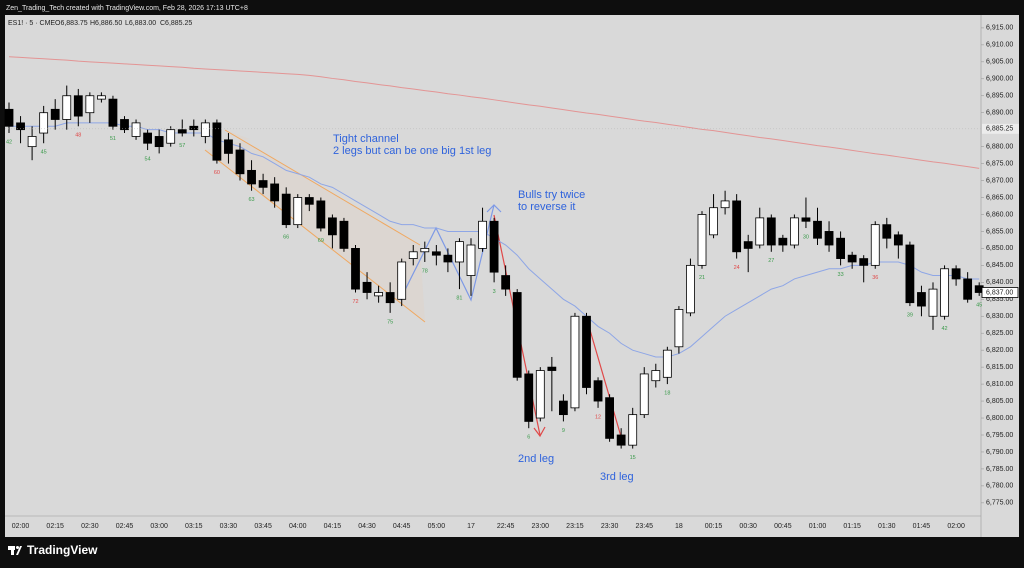 The width and height of the screenshot is (1024, 568). What do you see at coordinates (999, 265) in the screenshot?
I see `y-tick-label: 6,845.00` at bounding box center [999, 265].